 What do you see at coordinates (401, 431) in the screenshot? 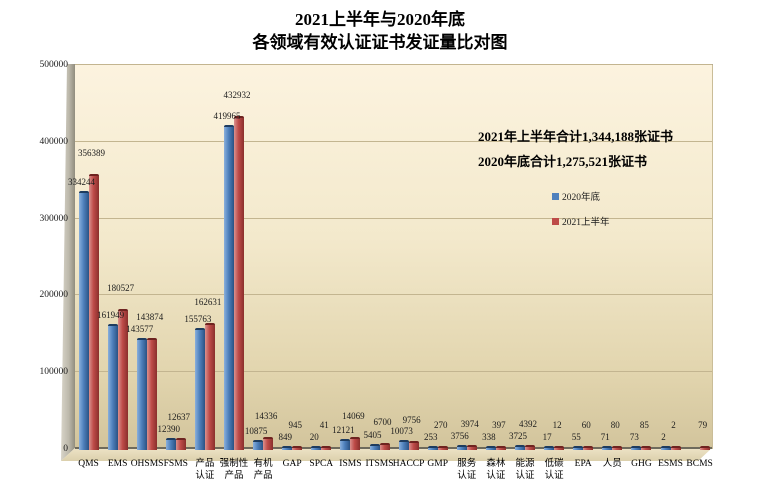
I see `bar-label-2020年底-HACCP: 10073` at bounding box center [401, 431].